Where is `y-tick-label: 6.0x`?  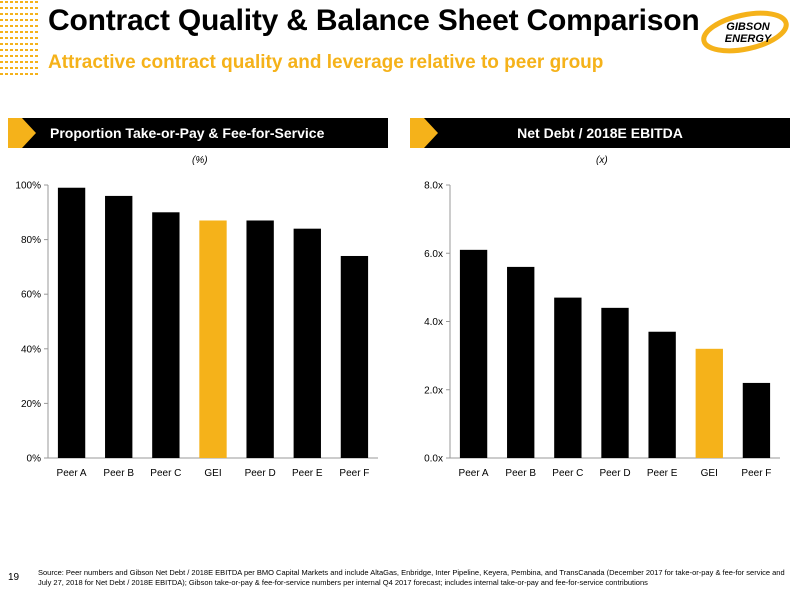
y-tick-label: 6.0x is located at coordinates (433, 254).